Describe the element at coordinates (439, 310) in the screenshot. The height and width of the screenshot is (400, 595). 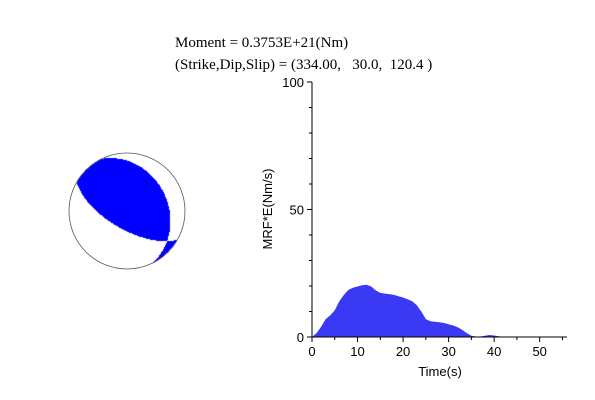
I see `mrf-area` at that location.